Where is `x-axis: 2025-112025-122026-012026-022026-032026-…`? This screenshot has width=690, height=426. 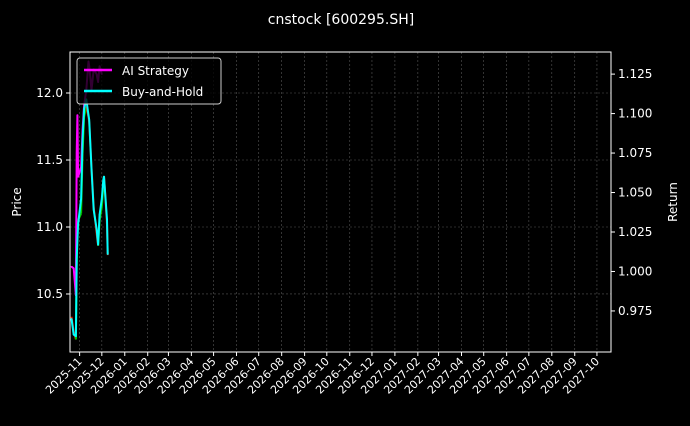
x-axis: 2025-112025-122026-012026-022026-032026-… is located at coordinates (322, 374).